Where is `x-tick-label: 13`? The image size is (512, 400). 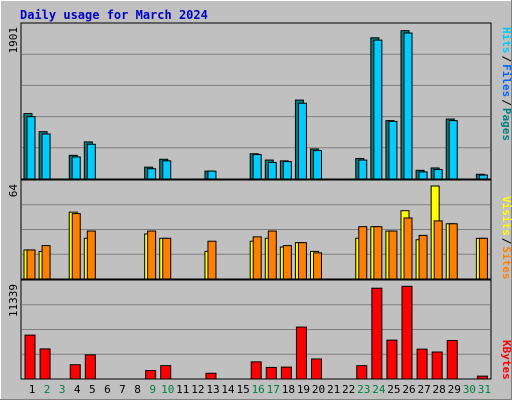
x-tick-label: 13 is located at coordinates (212, 389).